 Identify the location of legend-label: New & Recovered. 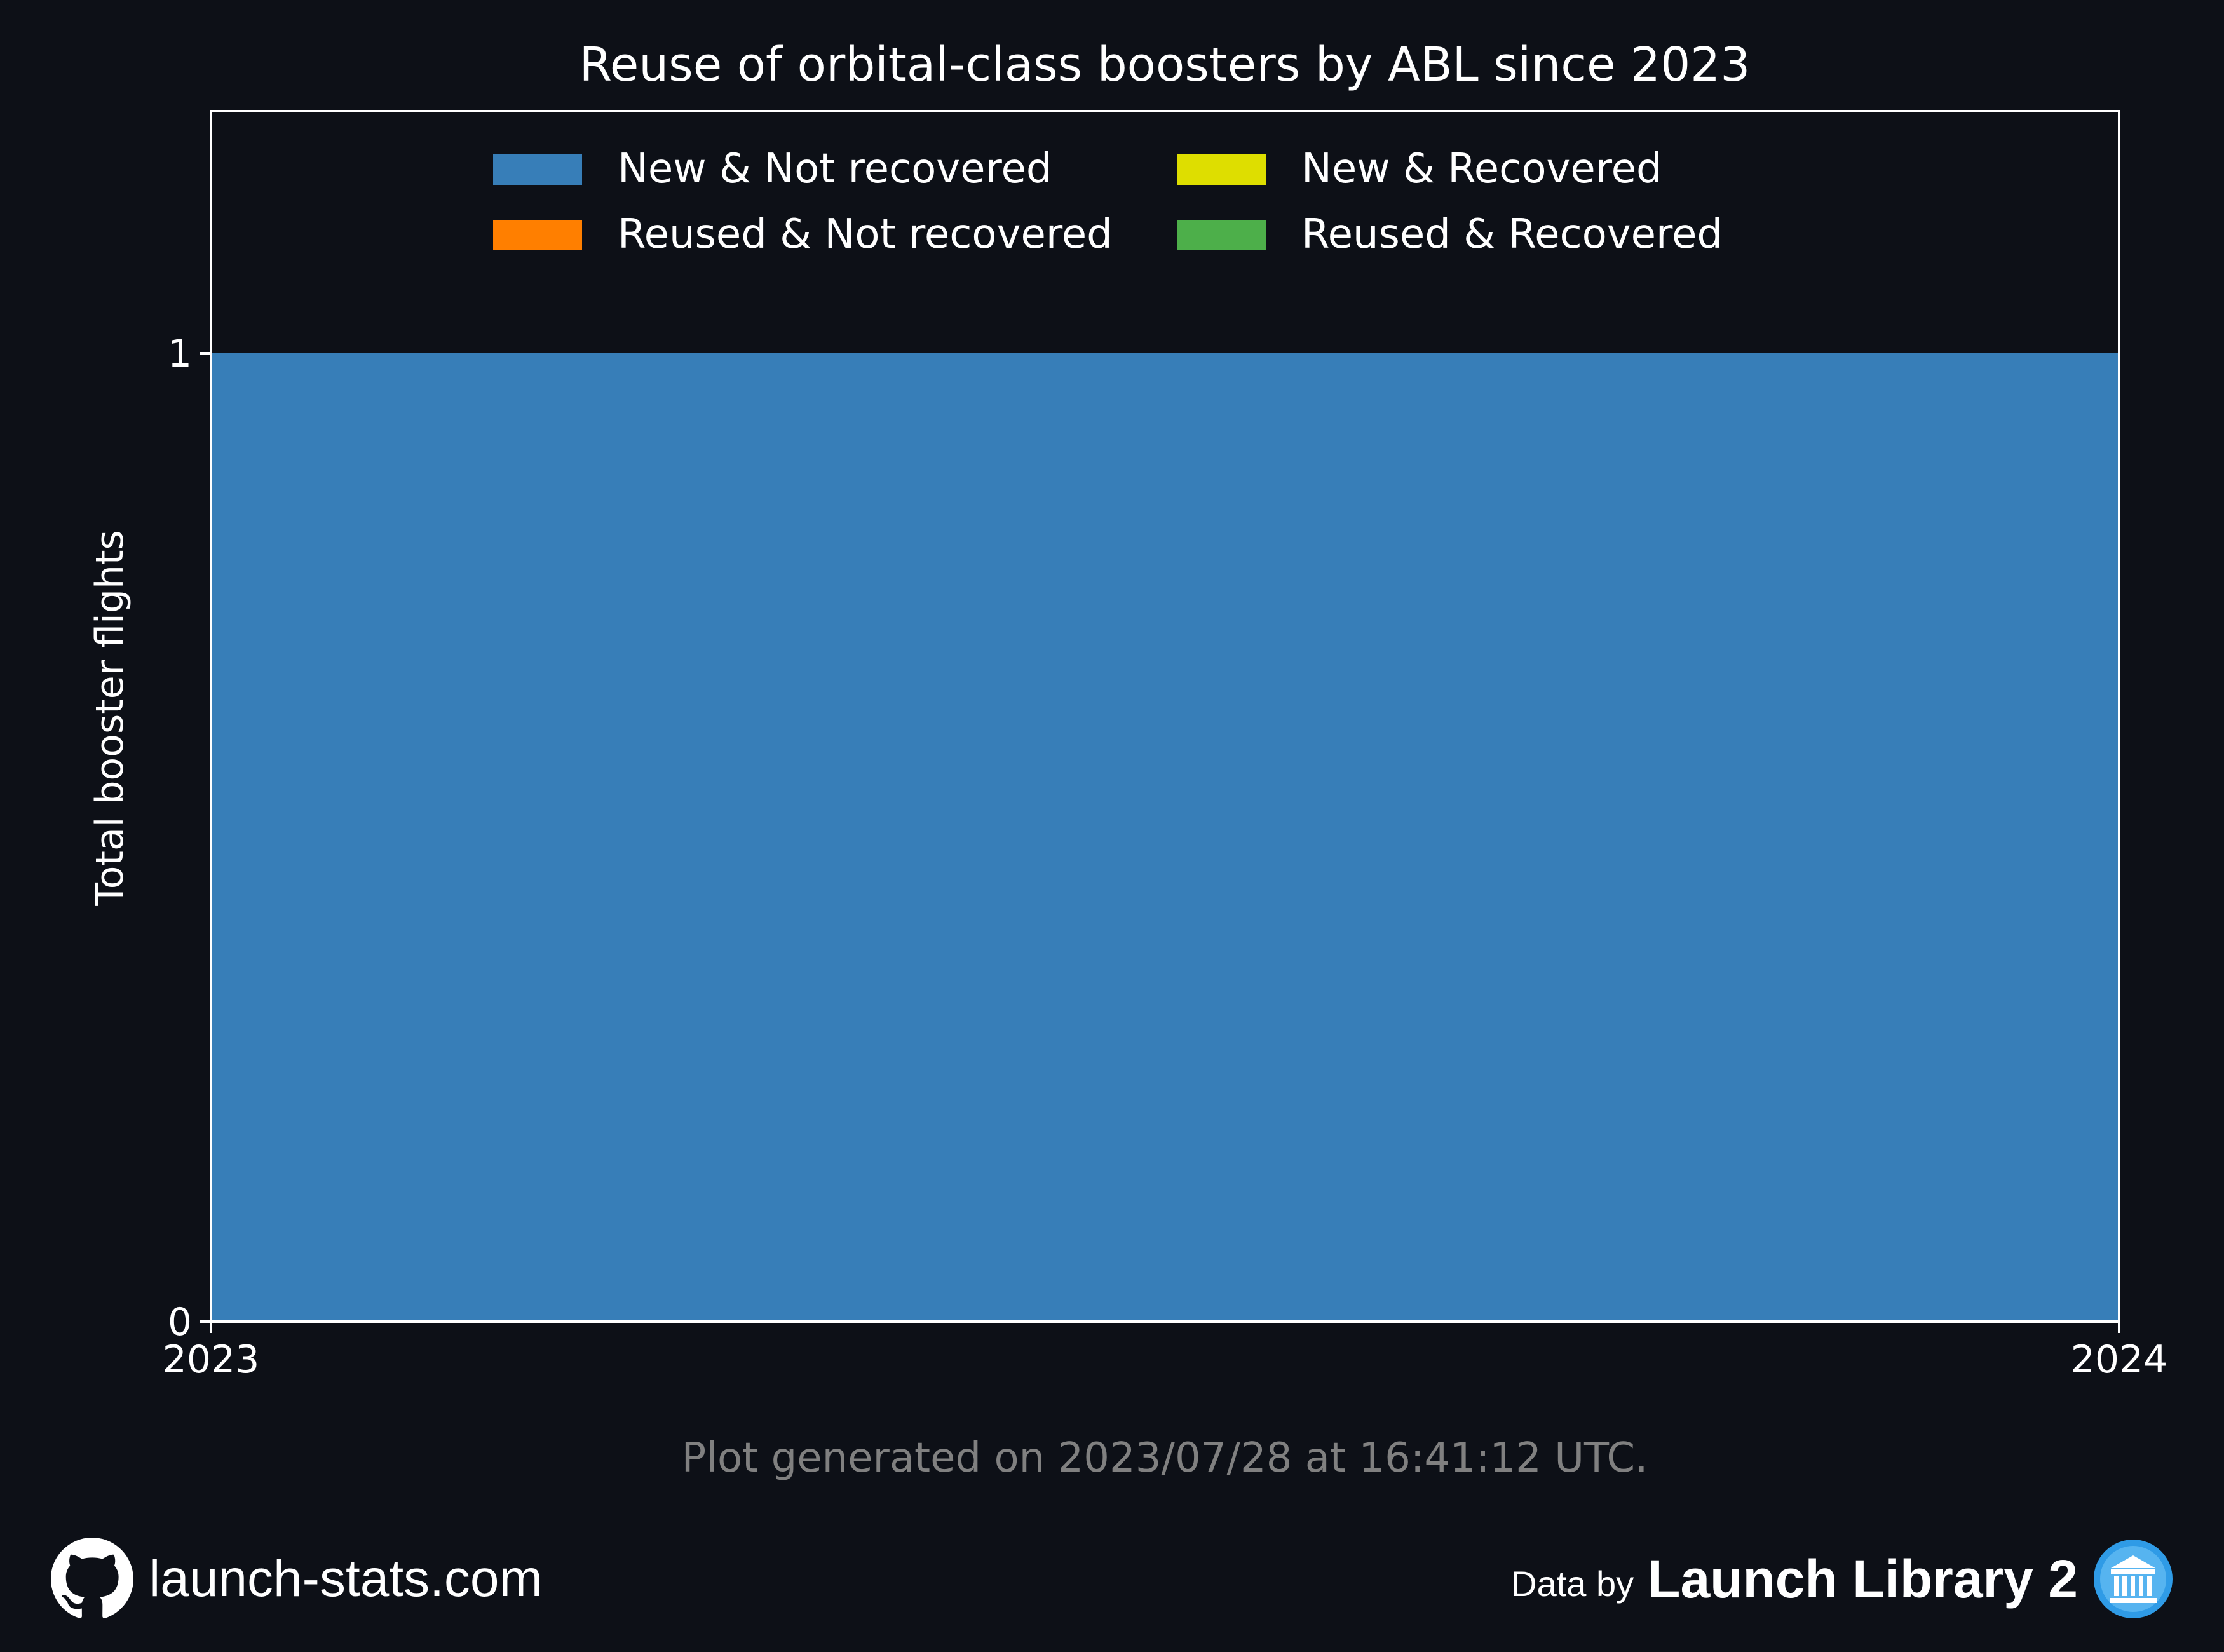
(1481, 170).